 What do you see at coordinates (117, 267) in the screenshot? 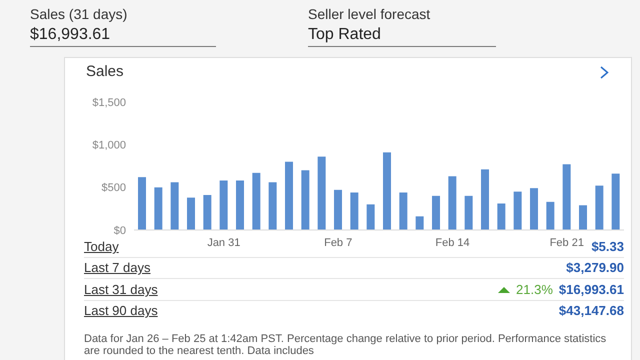
I see `text: Last 7 days` at bounding box center [117, 267].